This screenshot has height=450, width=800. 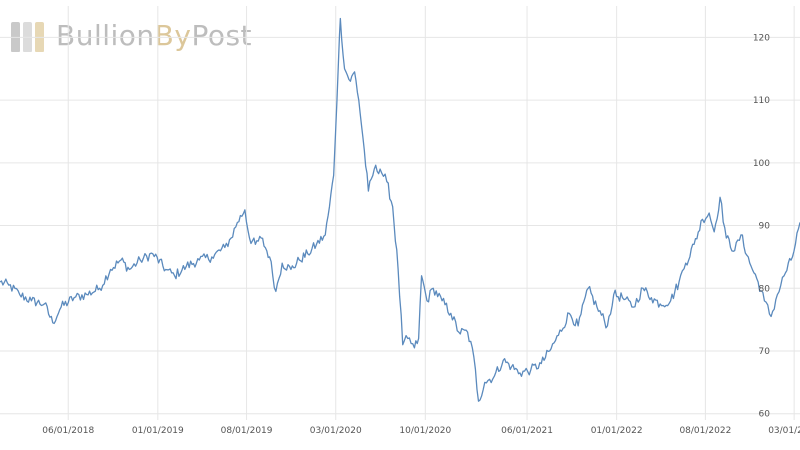 I want to click on y-tick-label: 60, so click(x=765, y=415).